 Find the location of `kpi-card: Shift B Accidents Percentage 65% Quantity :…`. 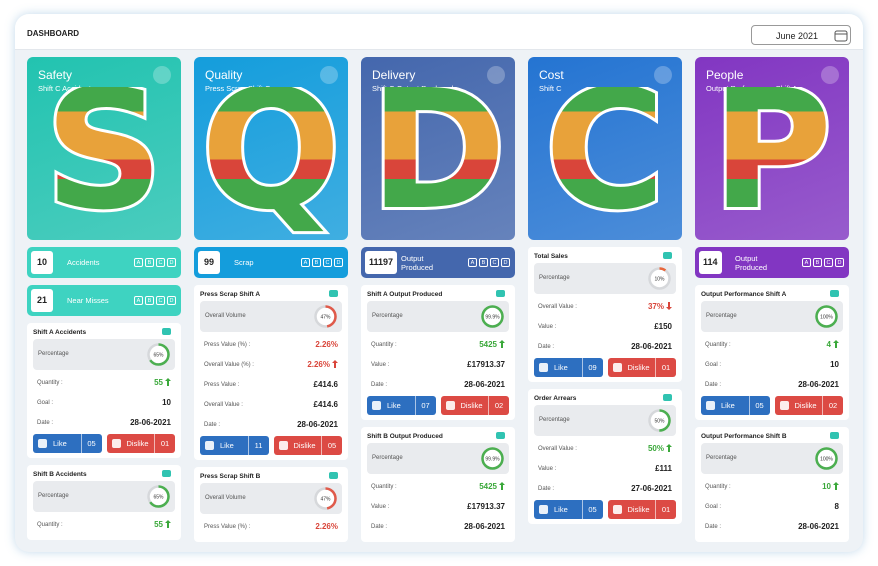

kpi-card: Shift B Accidents Percentage 65% Quantity :… is located at coordinates (104, 502).